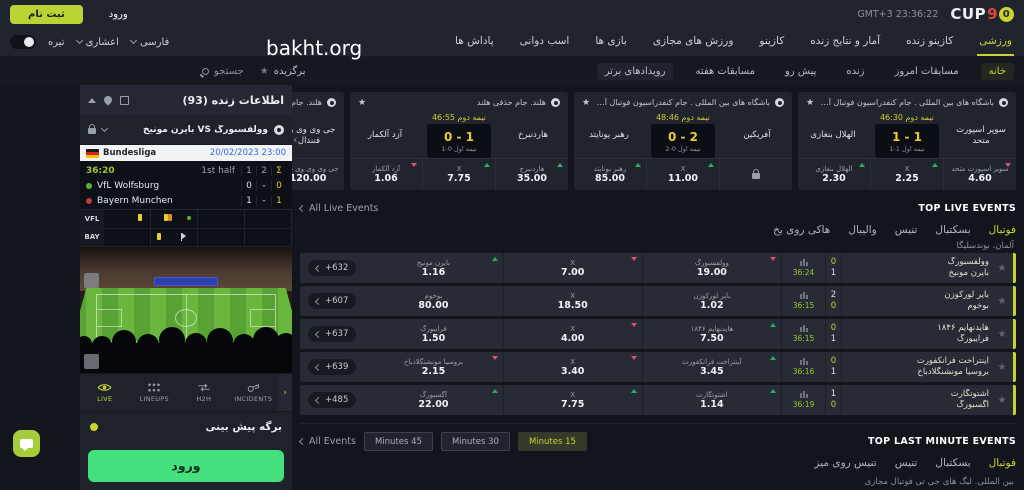 This screenshot has width=1024, height=490. What do you see at coordinates (386, 174) in the screenshot?
I see `odd-away: آزد آلکمار 1.06` at bounding box center [386, 174].